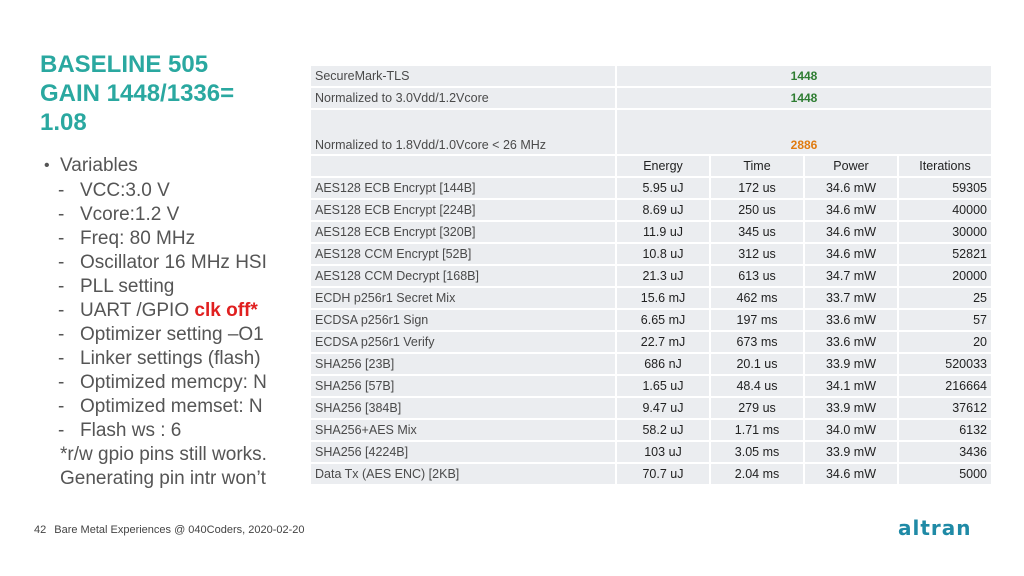 Image resolution: width=1024 pixels, height=576 pixels. What do you see at coordinates (174, 431) in the screenshot?
I see `variable-item: - Flash ws : 6` at bounding box center [174, 431].